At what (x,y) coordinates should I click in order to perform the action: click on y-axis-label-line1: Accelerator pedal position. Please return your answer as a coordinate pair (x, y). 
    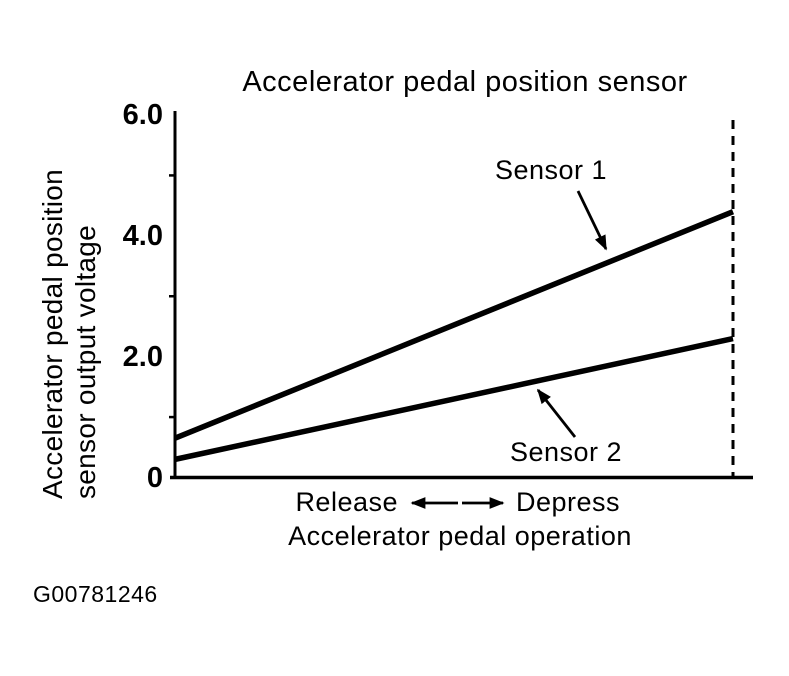
    Looking at the image, I should click on (52, 334).